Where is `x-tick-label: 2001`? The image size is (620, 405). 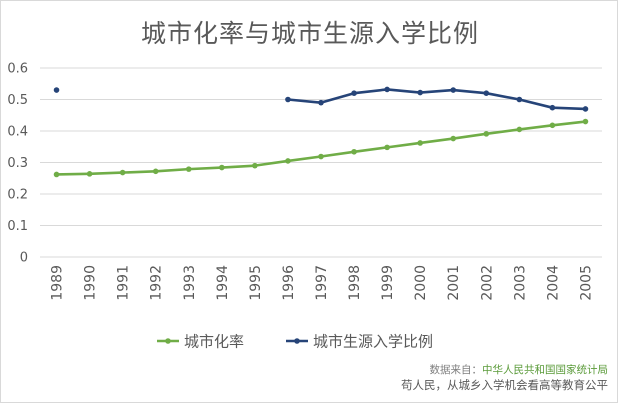 x-tick-label: 2001 is located at coordinates (454, 283).